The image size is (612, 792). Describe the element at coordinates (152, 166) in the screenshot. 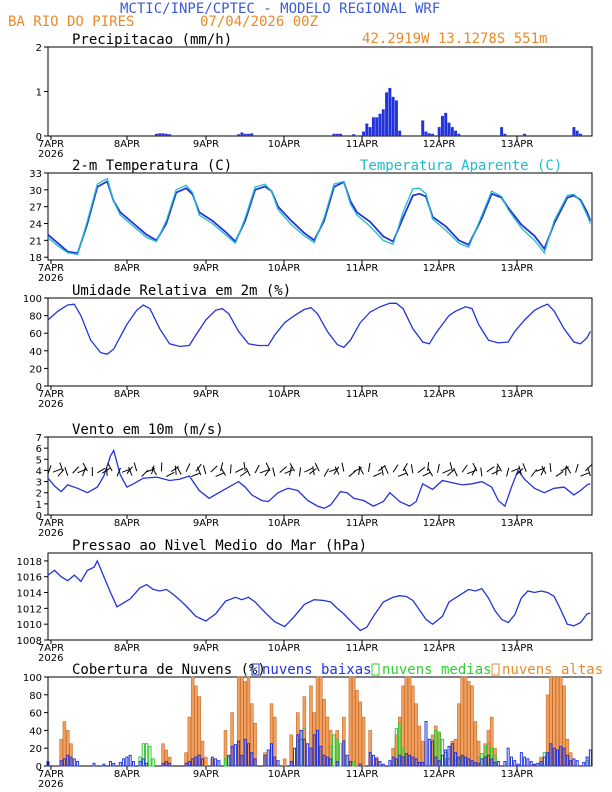

I see `panel-title: 2-m Temperatura (C)` at that location.